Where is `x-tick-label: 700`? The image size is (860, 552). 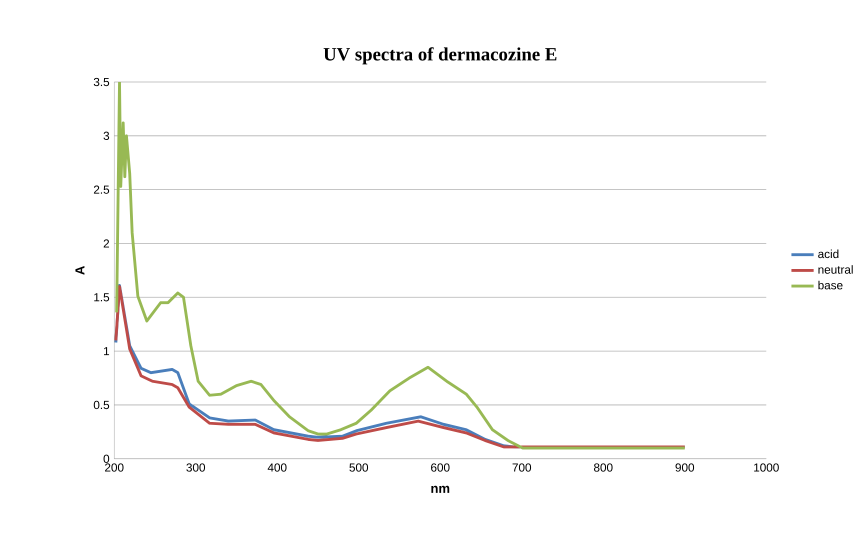 x-tick-label: 700 is located at coordinates (522, 467).